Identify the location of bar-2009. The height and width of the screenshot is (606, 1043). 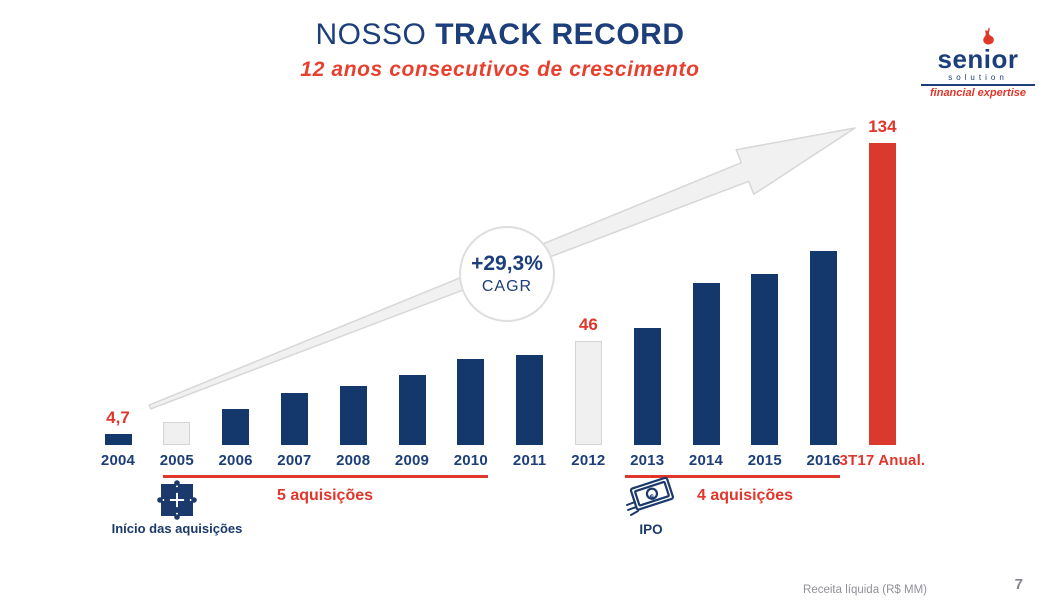
(412, 410).